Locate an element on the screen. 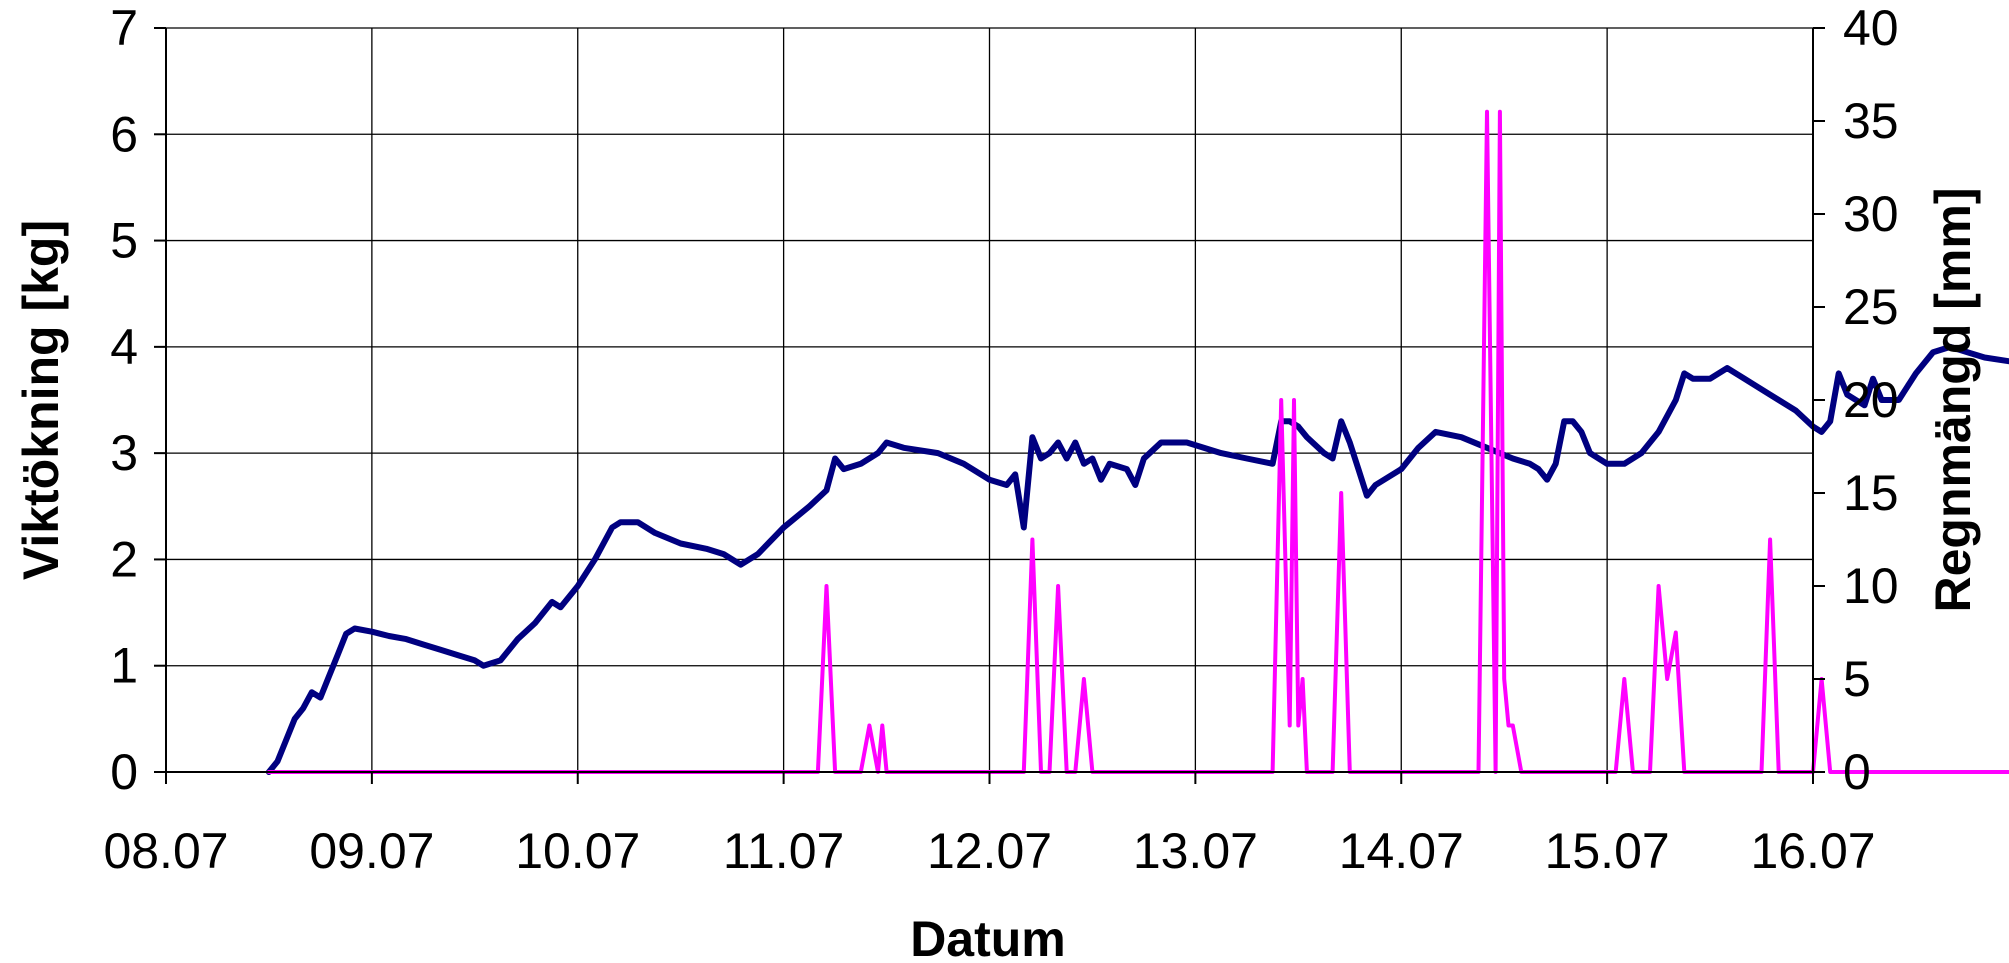  y-right-tick-label: 25 is located at coordinates (1871, 307).